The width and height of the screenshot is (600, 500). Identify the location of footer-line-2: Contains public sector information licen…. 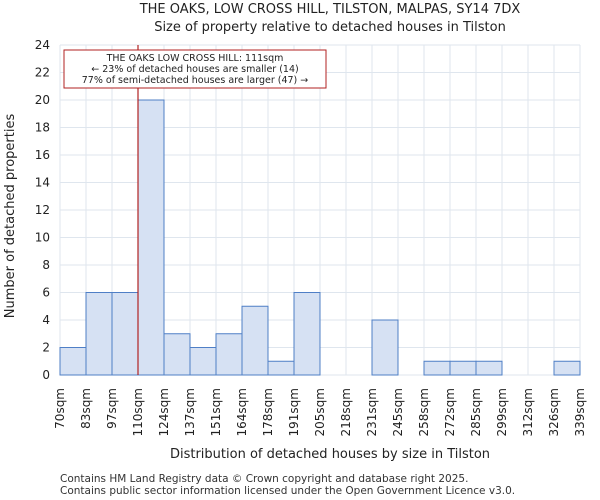
(288, 491).